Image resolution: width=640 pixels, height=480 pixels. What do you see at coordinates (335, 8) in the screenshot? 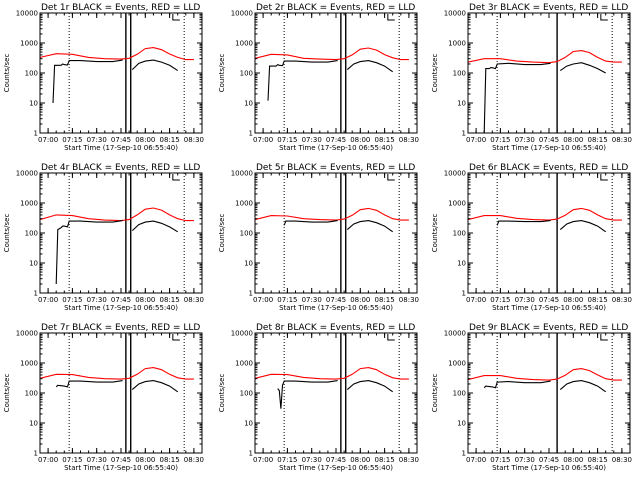
I see `panel-title: Det 2r BLACK = Events, RED = LLD` at bounding box center [335, 8].